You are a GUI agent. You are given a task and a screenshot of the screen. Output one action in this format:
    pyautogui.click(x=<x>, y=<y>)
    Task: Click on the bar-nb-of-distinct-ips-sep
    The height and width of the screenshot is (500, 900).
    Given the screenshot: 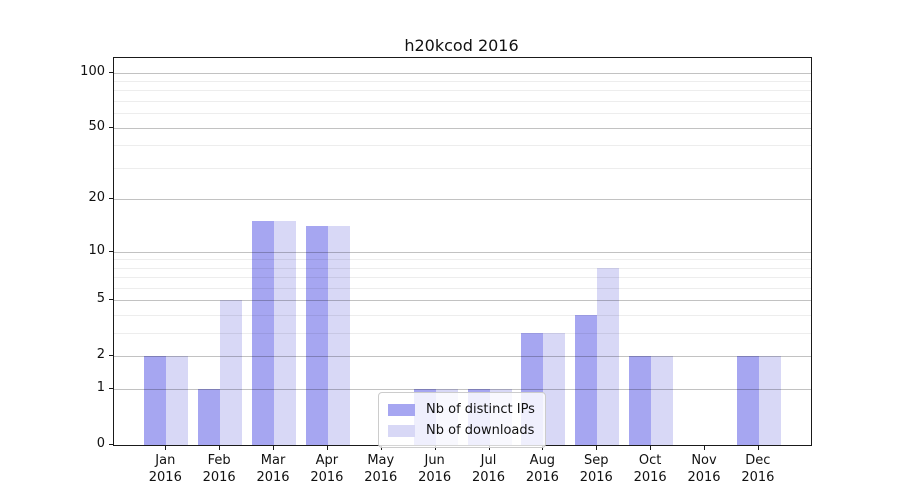 What is the action you would take?
    pyautogui.click(x=586, y=380)
    